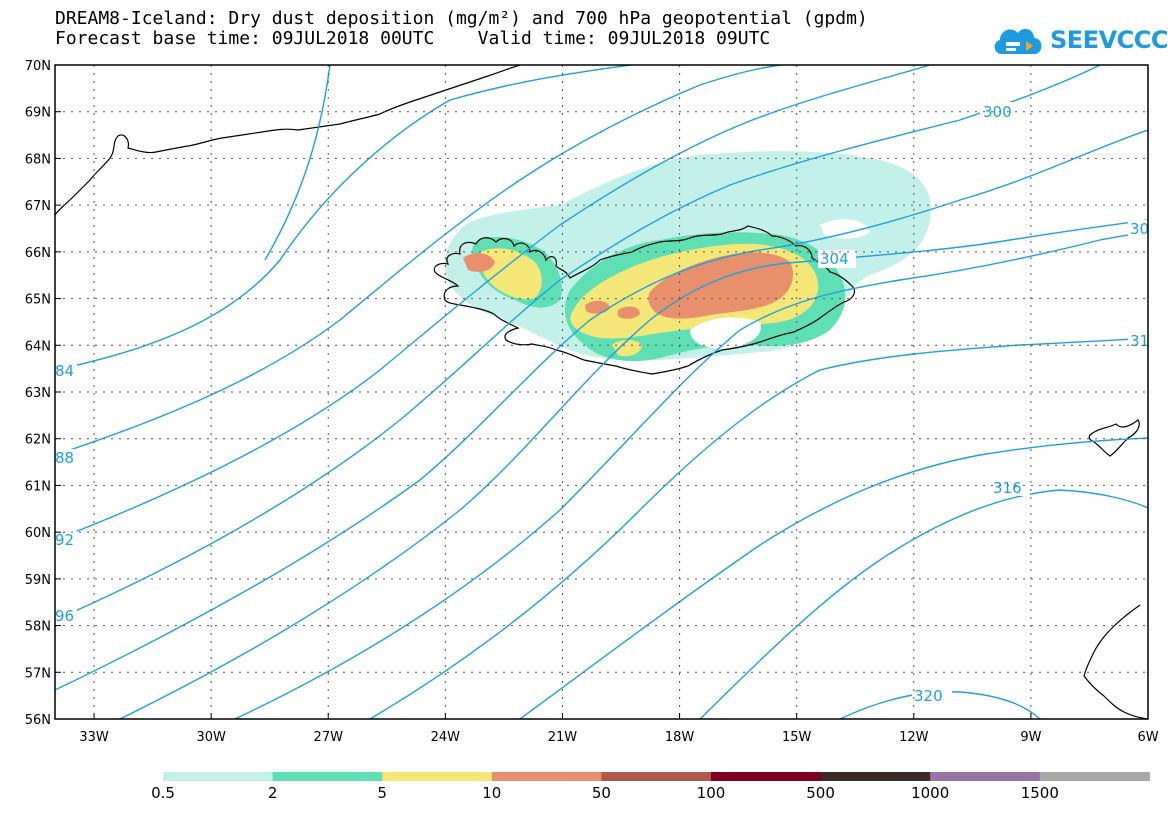 This screenshot has width=1175, height=815. What do you see at coordinates (94, 737) in the screenshot?
I see `x-tick-label: 33W` at bounding box center [94, 737].